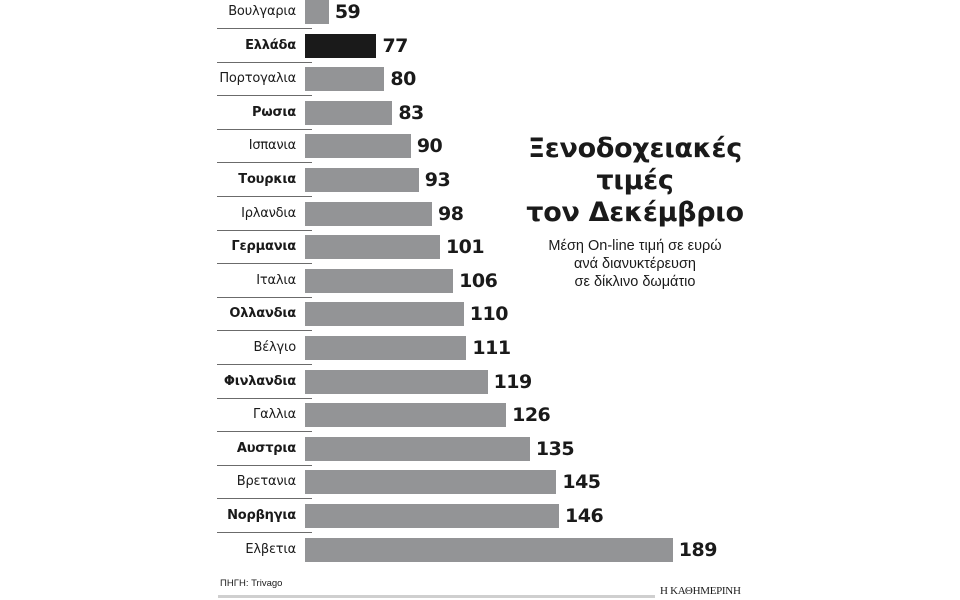  What do you see at coordinates (272, 146) in the screenshot?
I see `country-label: Ισπανια` at bounding box center [272, 146].